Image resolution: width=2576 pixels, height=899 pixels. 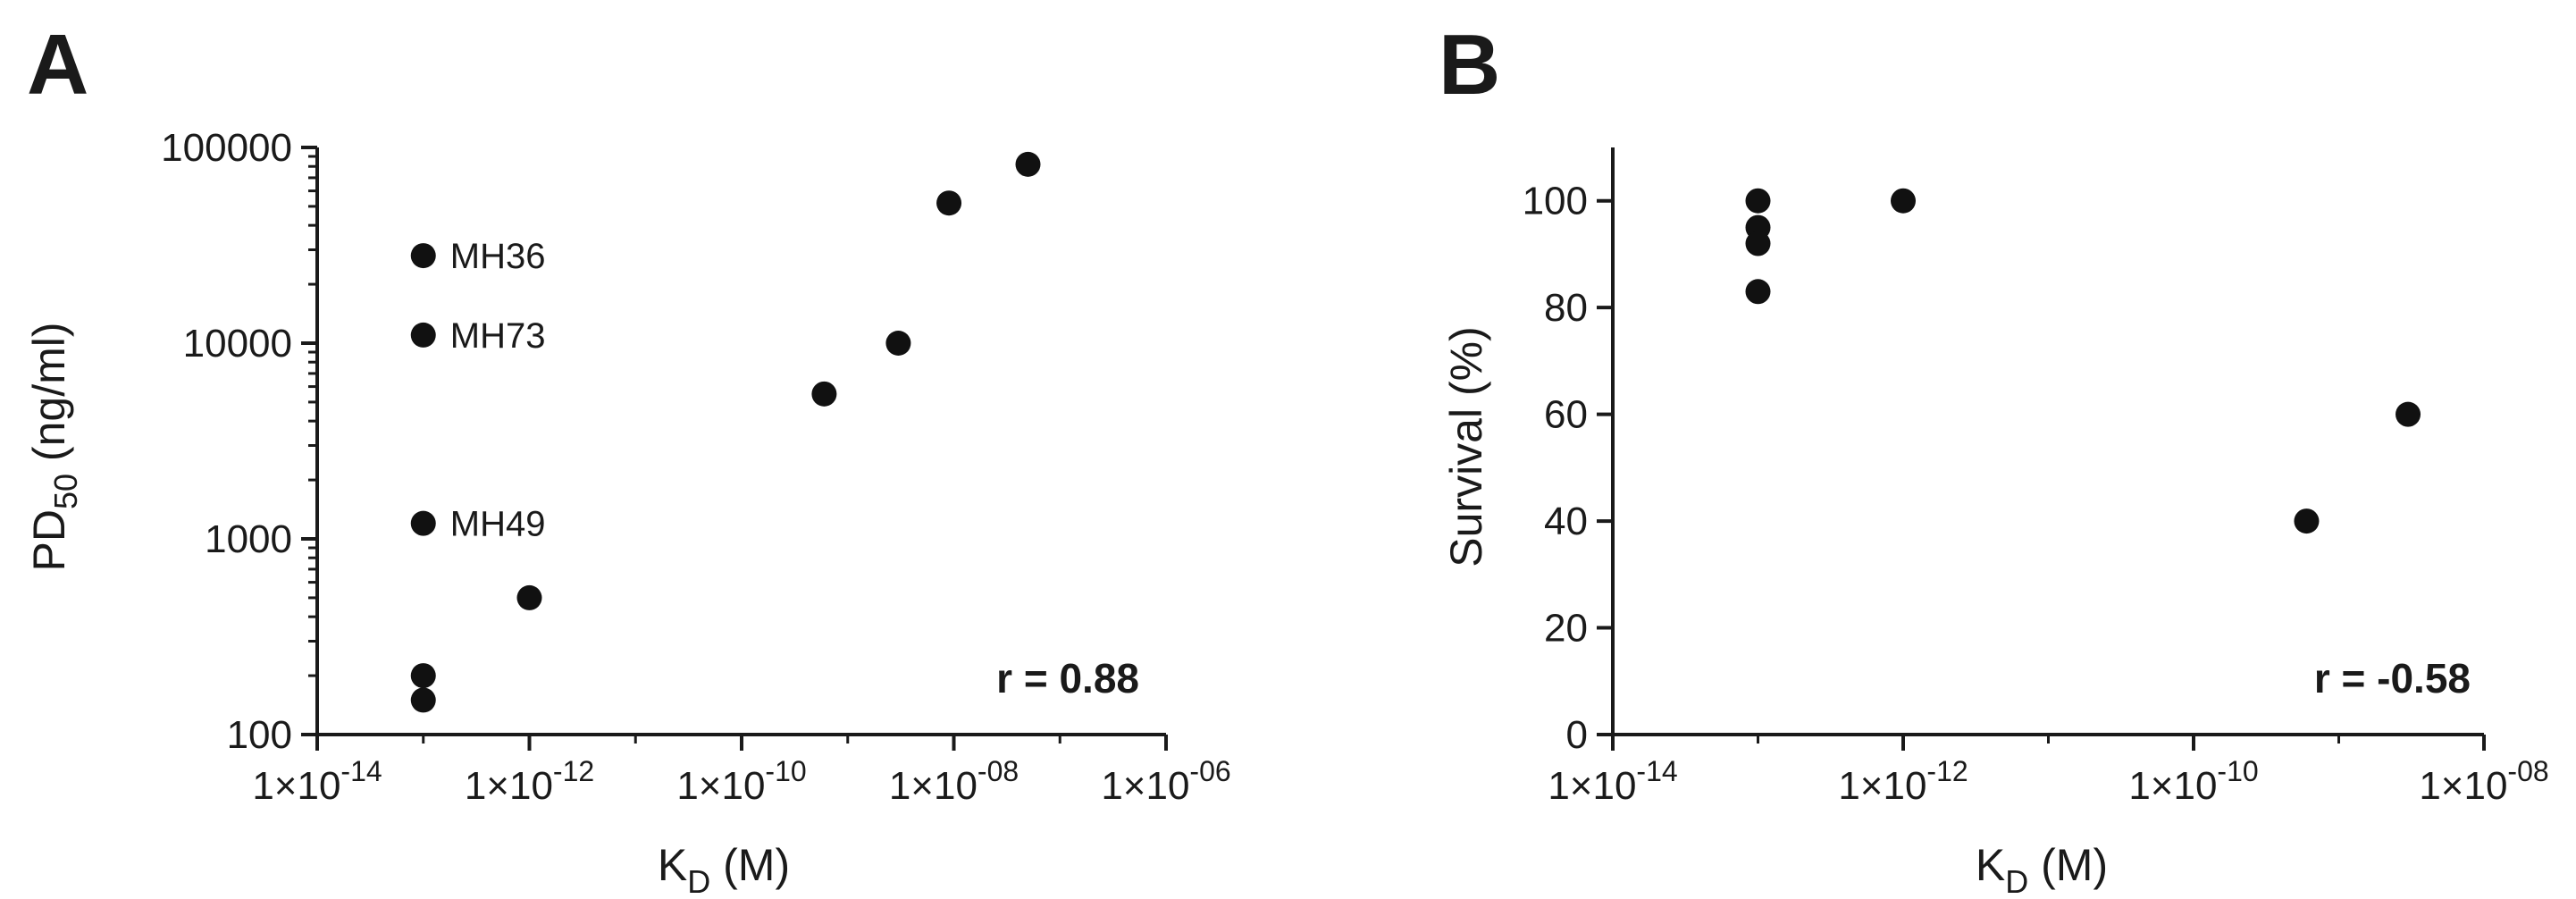 I want to click on y-tick-label: 80, so click(x=1566, y=308).